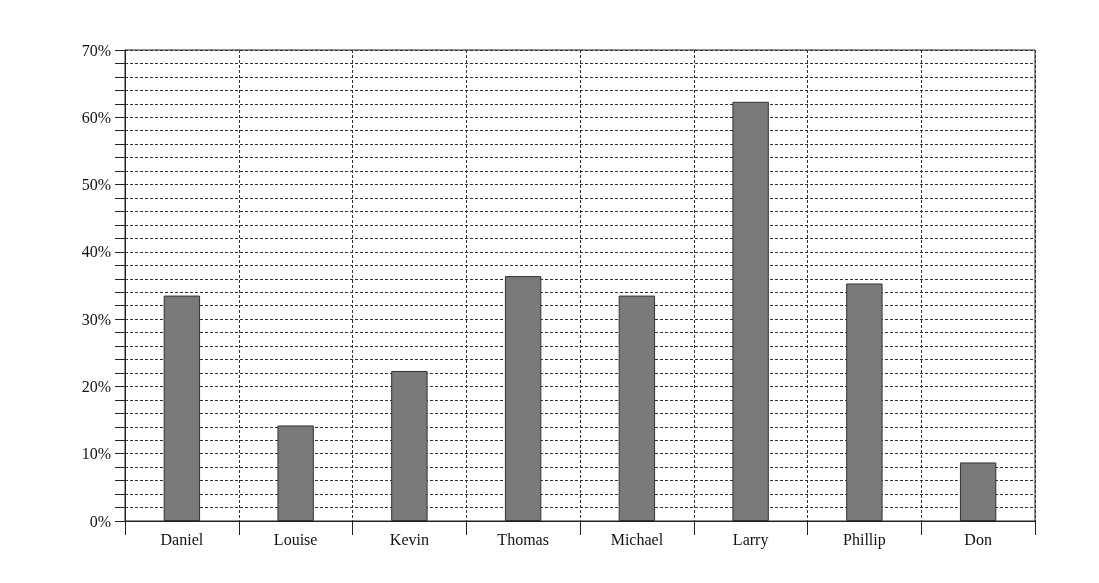 This screenshot has width=1099, height=583. I want to click on x-tick-label: Kevin, so click(409, 539).